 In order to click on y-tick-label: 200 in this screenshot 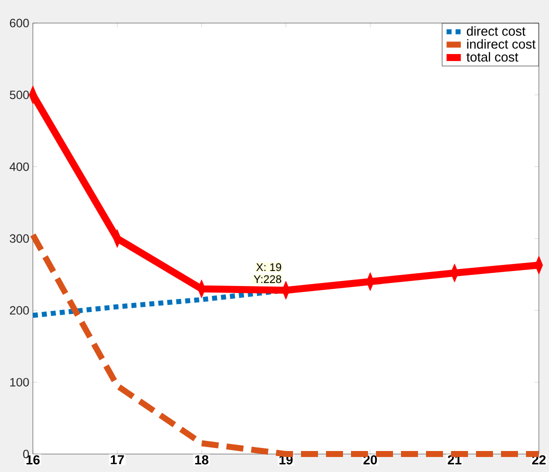, I will do `click(19, 310)`.